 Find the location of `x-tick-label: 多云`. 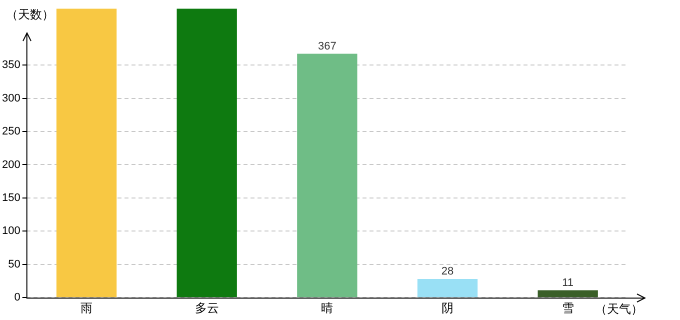

x-tick-label: 多云 is located at coordinates (206, 308).